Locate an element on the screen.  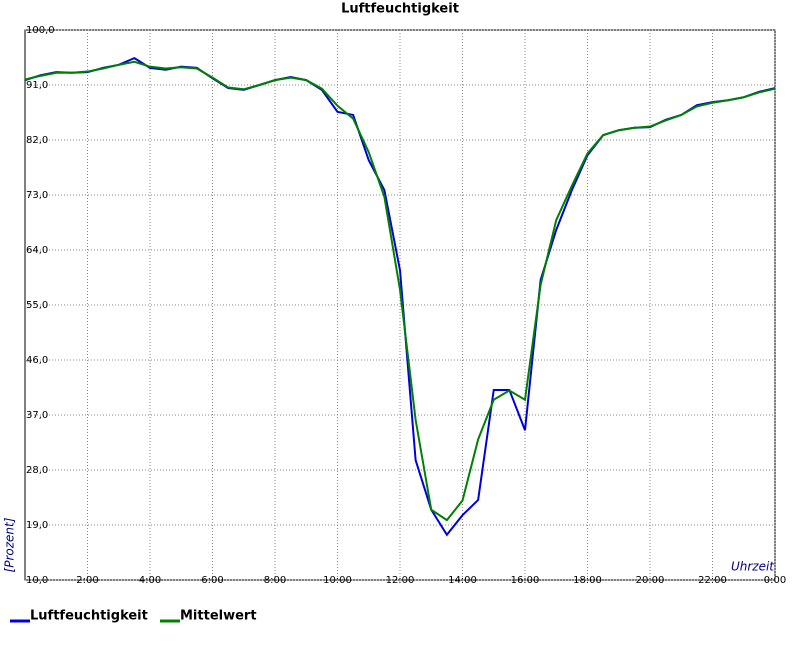
x-axis-label: Uhrzeit is located at coordinates (753, 567).